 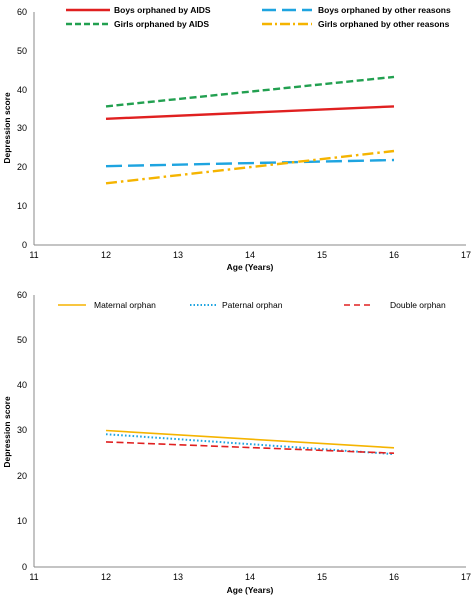 What do you see at coordinates (22, 295) in the screenshot?
I see `chart-bottom-y-tick: 60` at bounding box center [22, 295].